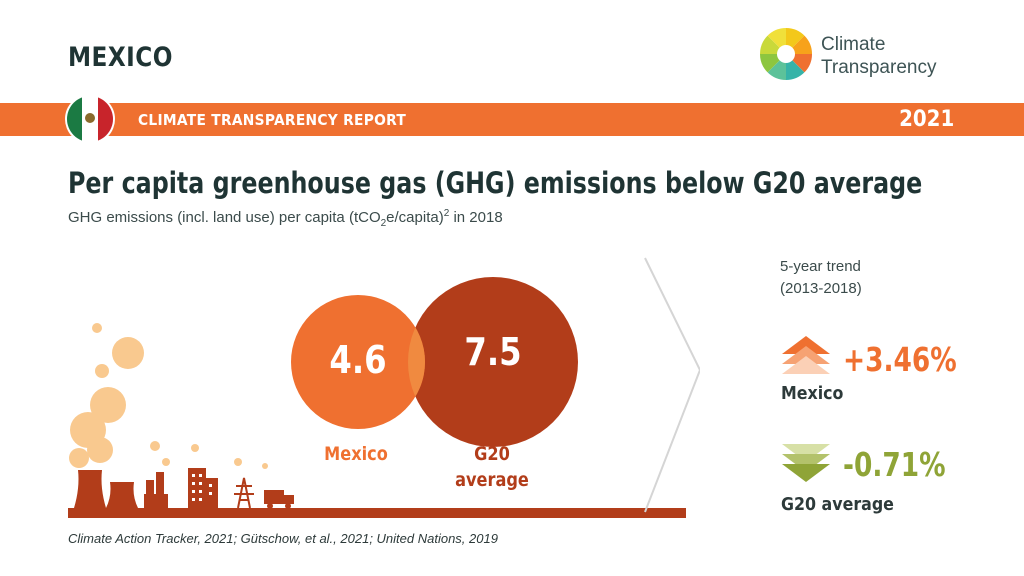 This screenshot has width=1024, height=576. Describe the element at coordinates (168, 396) in the screenshot. I see `smoke-puffs-icon` at that location.